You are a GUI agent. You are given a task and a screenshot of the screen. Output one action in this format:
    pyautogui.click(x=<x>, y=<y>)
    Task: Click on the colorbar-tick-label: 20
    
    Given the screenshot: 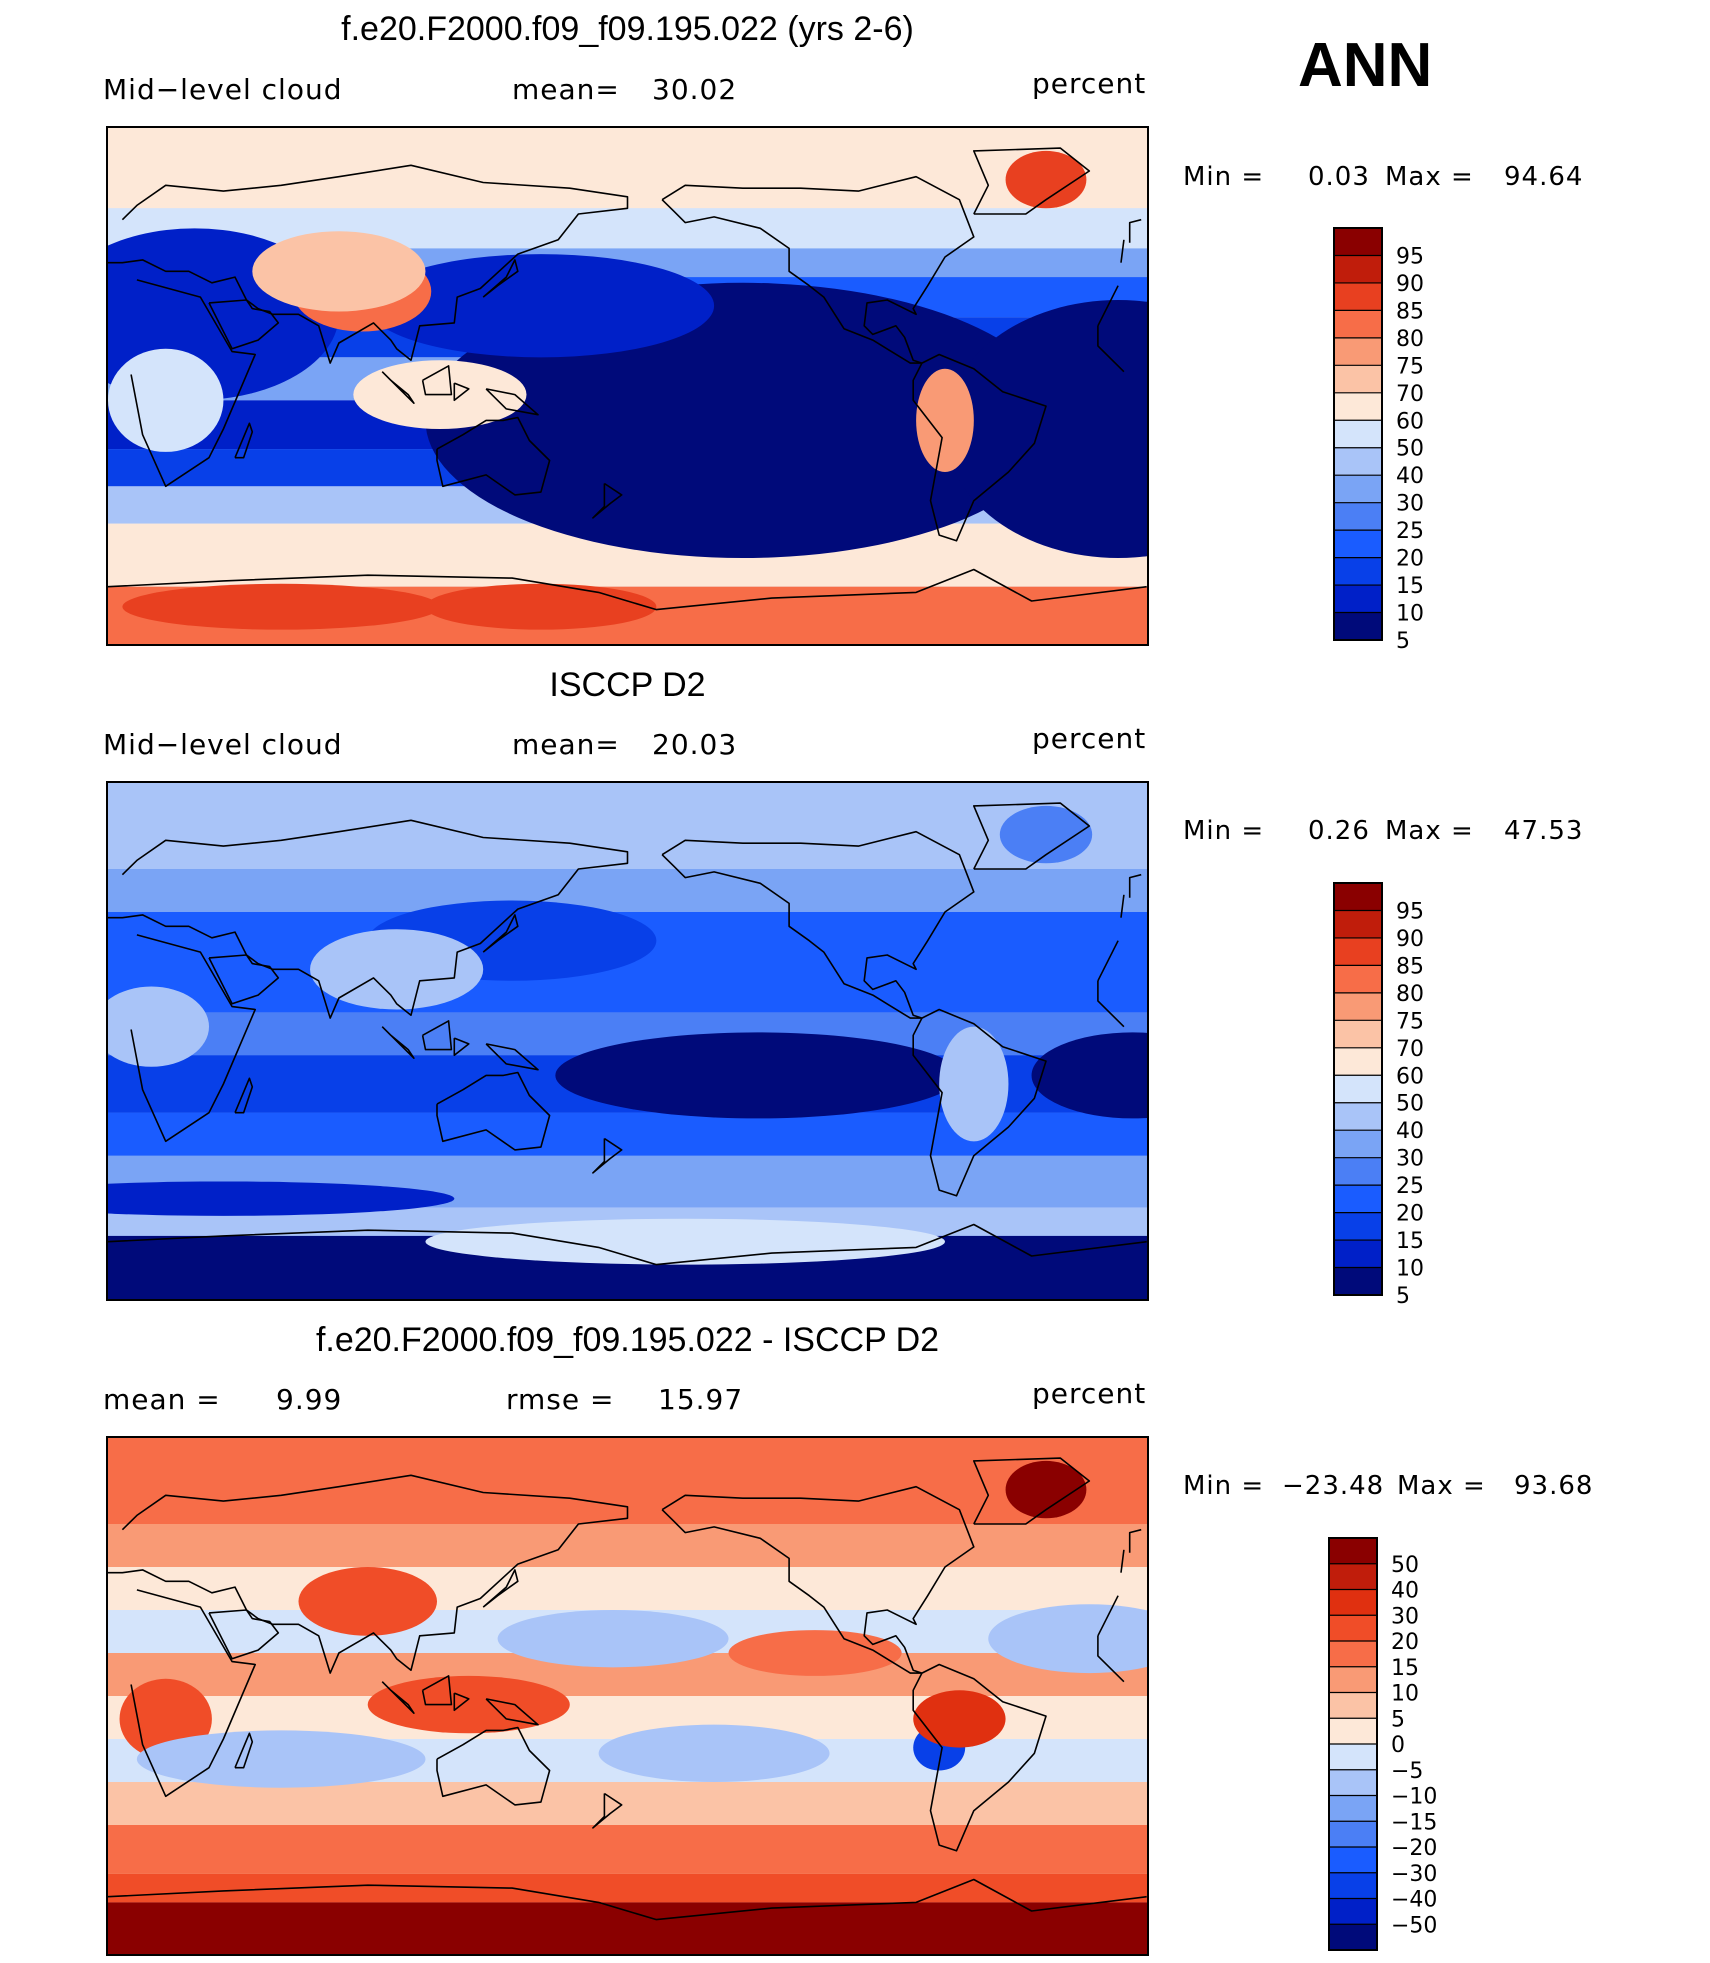 What is the action you would take?
    pyautogui.click(x=1405, y=1642)
    